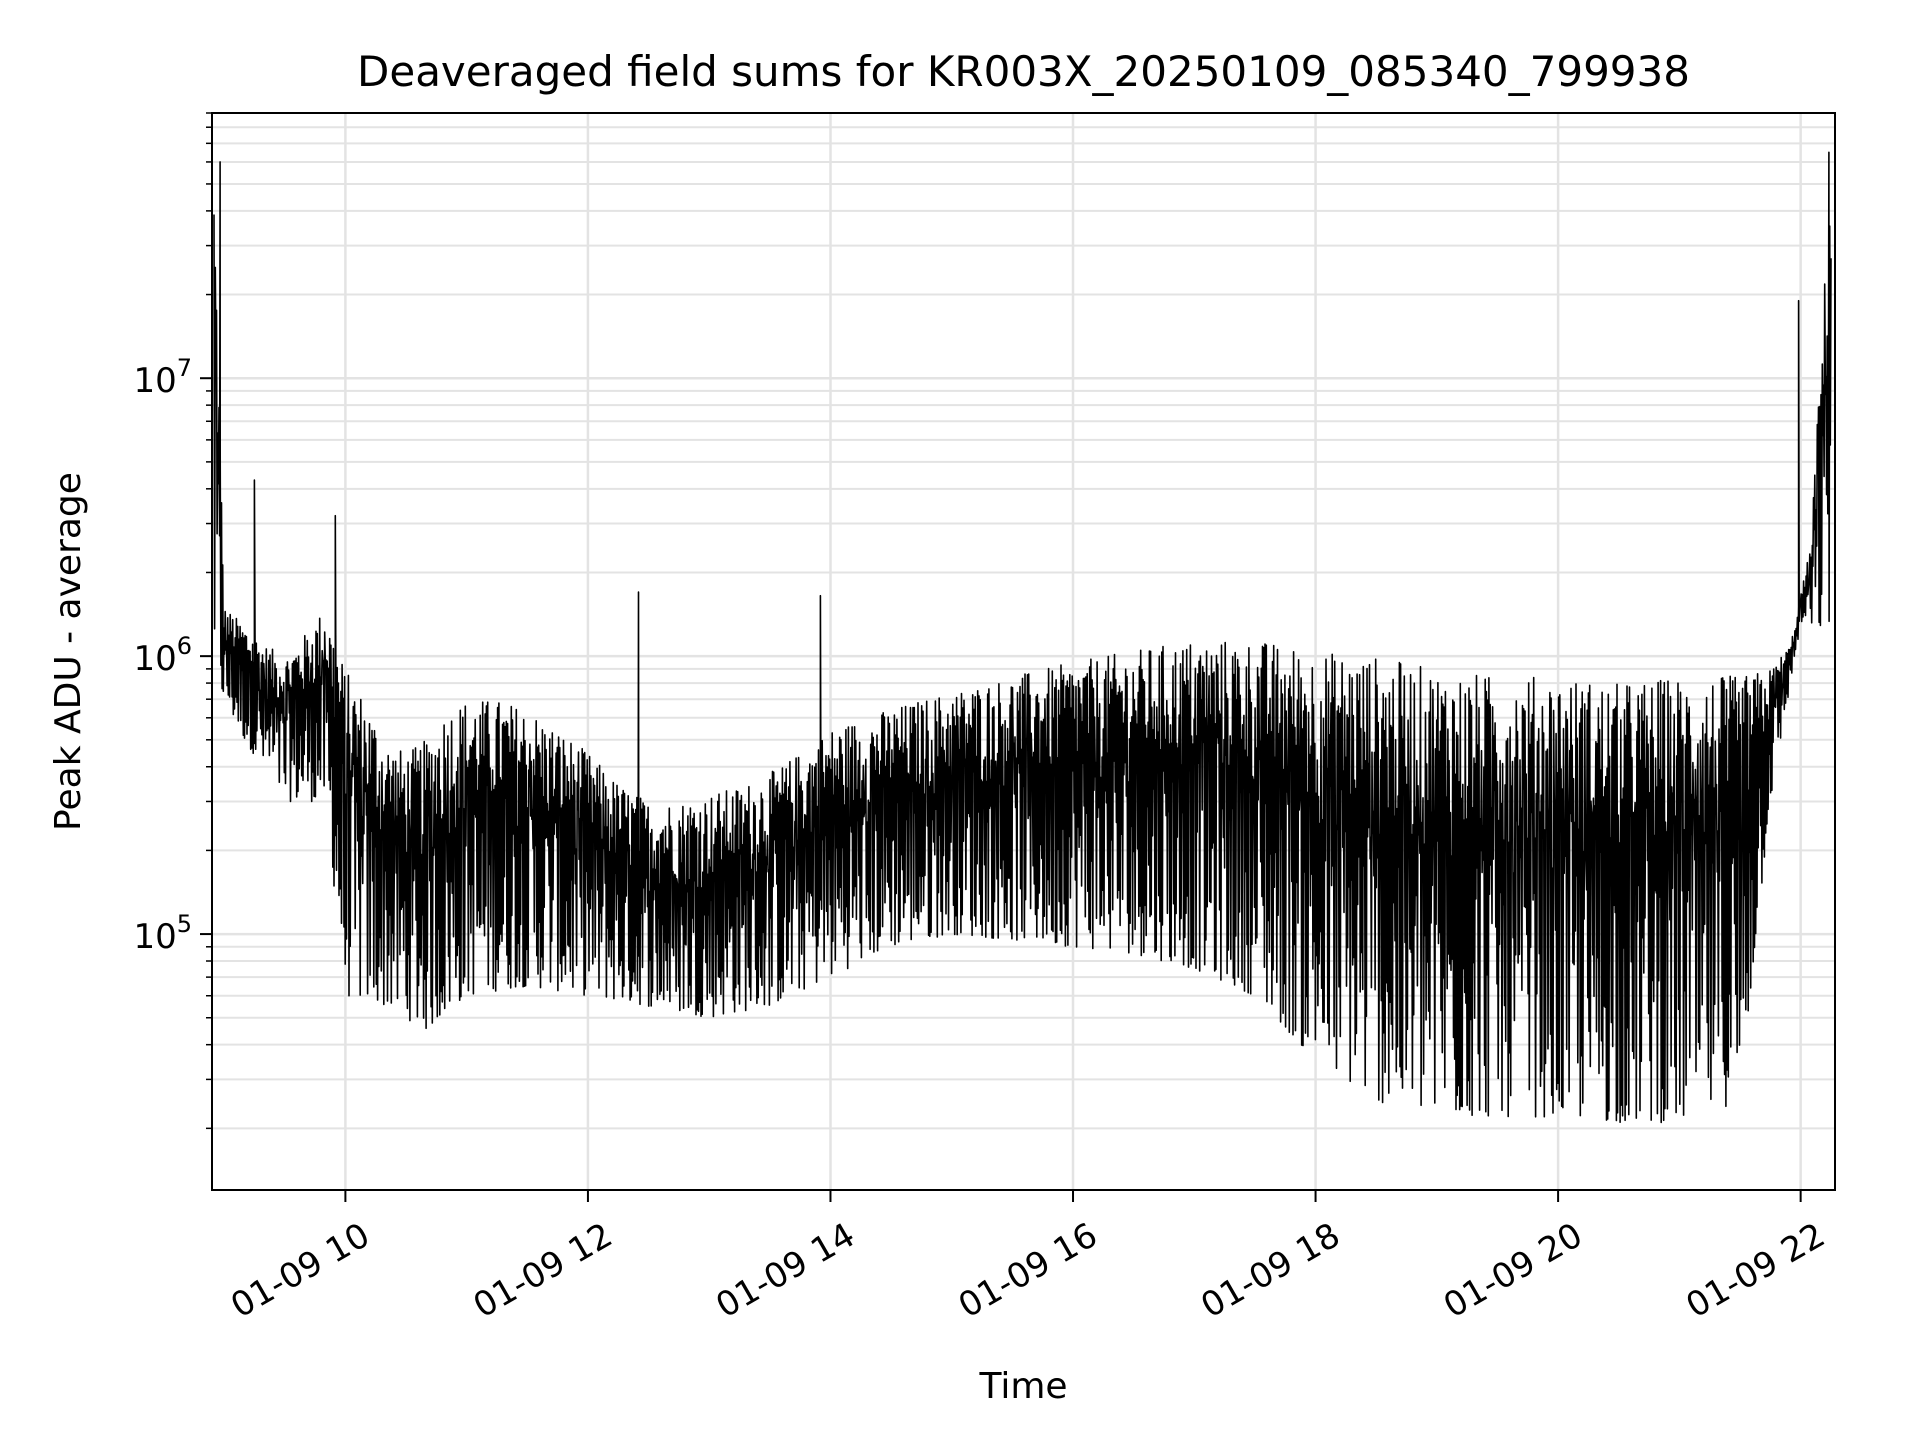  Describe the element at coordinates (785, 1270) in the screenshot. I see `x-tick-label: 01-09 14` at that location.